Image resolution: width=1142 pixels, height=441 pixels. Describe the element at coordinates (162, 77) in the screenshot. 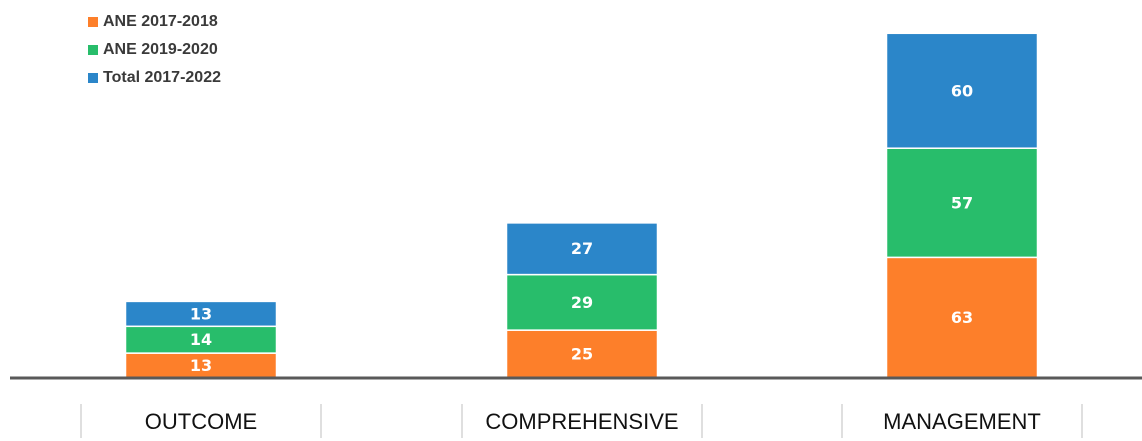

I see `legend-label: Total 2017-2022` at that location.